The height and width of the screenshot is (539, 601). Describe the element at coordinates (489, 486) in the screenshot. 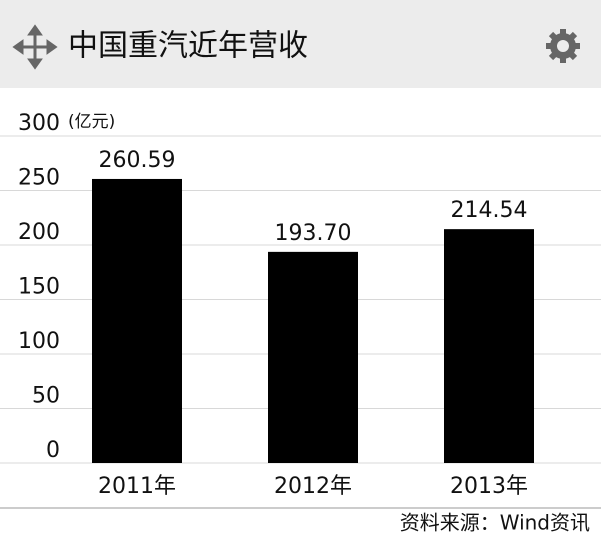

I see `x-tick-label: 2013年` at that location.